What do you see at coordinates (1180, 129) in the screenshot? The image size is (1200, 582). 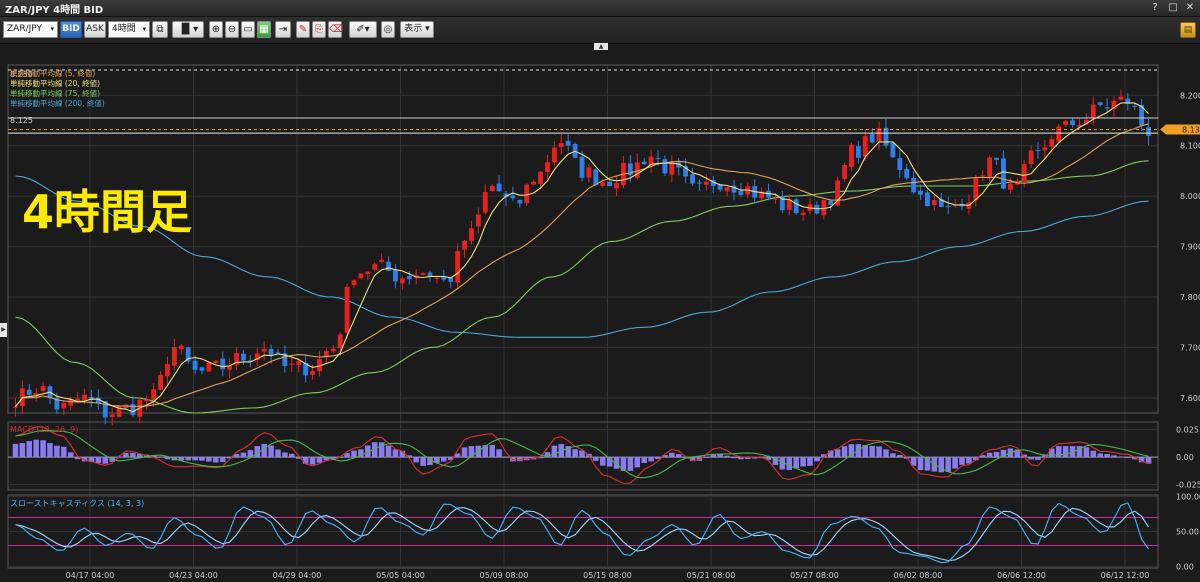 I see `current-price-tag: 8.132` at bounding box center [1180, 129].